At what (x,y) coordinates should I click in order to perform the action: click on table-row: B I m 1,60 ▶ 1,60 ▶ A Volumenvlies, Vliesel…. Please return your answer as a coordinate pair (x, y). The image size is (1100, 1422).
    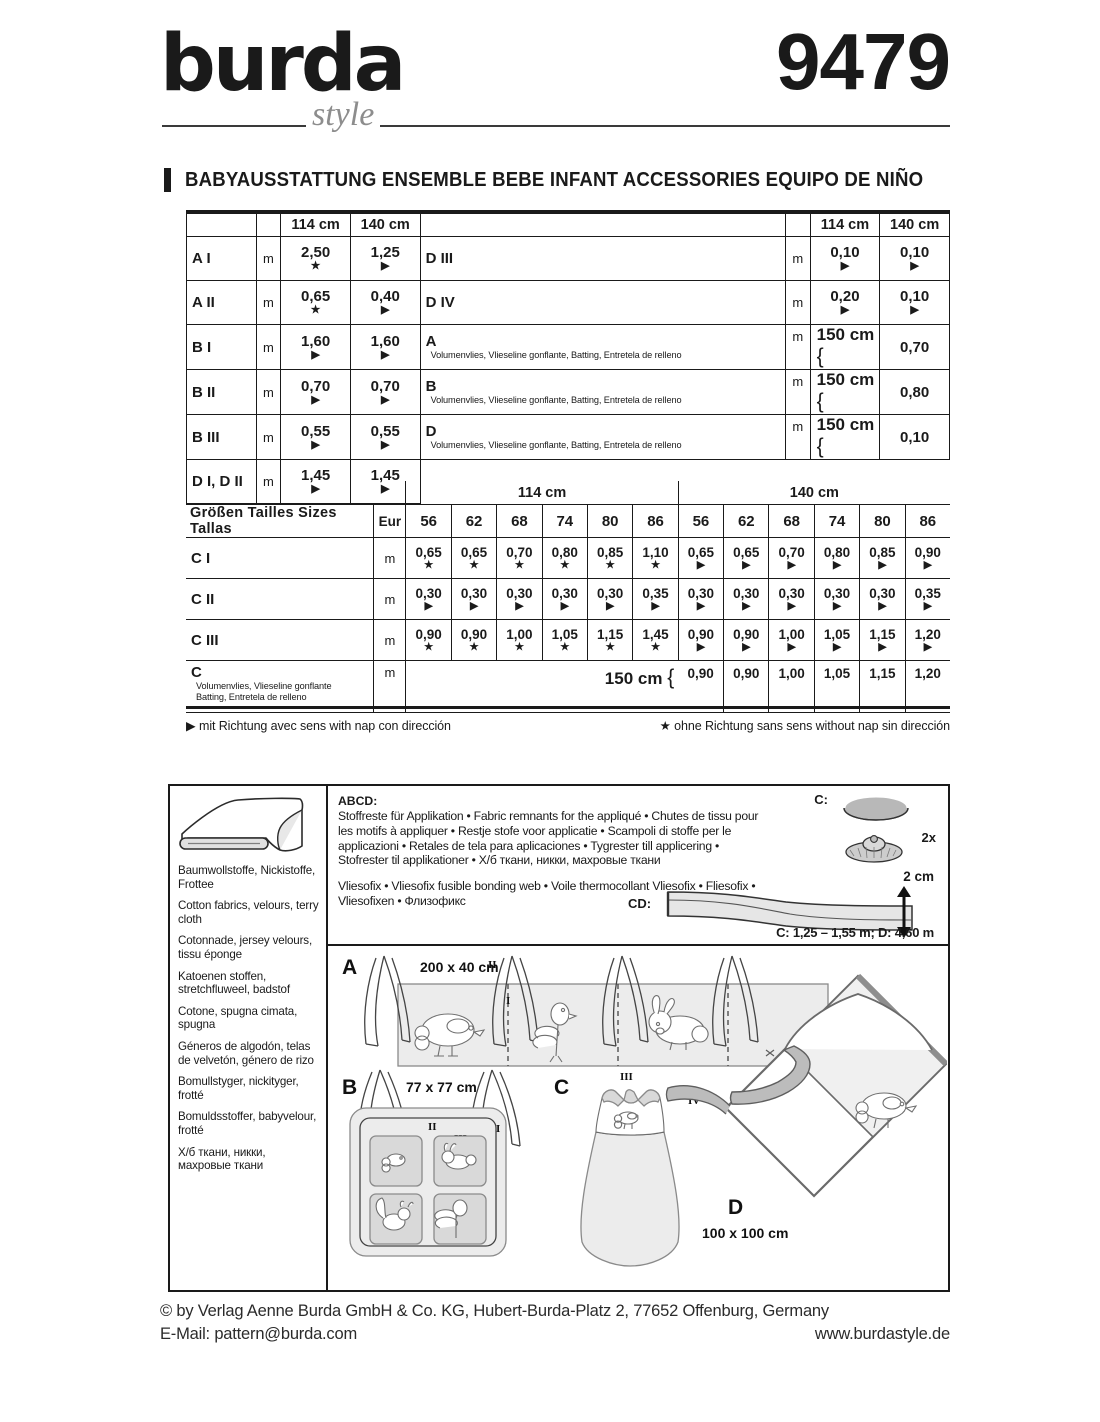
    Looking at the image, I should click on (568, 347).